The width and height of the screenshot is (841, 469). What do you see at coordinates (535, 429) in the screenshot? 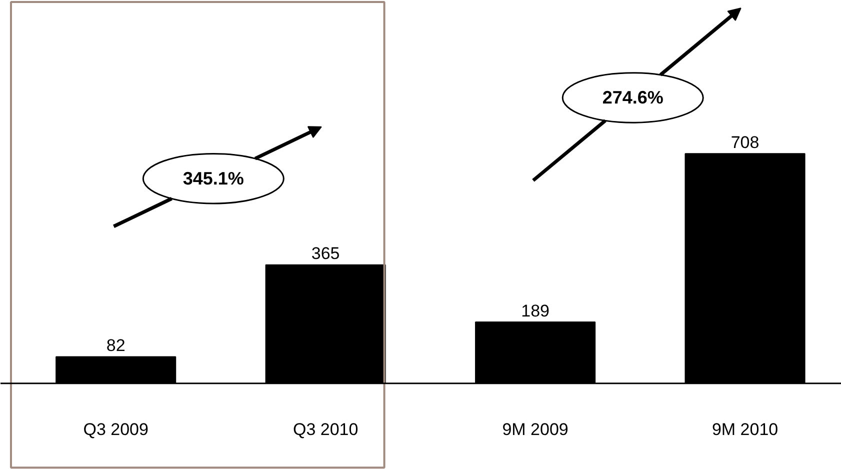
I see `x-tick-label: 9M 2009` at bounding box center [535, 429].